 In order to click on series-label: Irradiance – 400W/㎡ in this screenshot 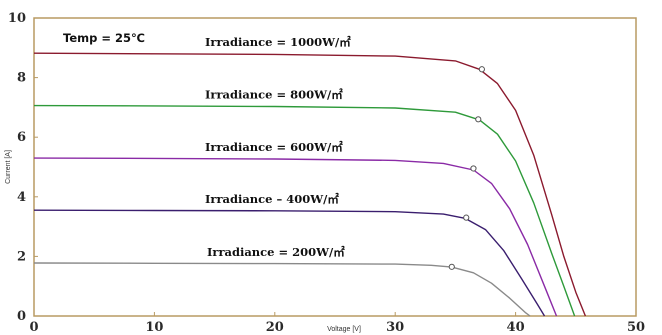, I will do `click(272, 199)`.